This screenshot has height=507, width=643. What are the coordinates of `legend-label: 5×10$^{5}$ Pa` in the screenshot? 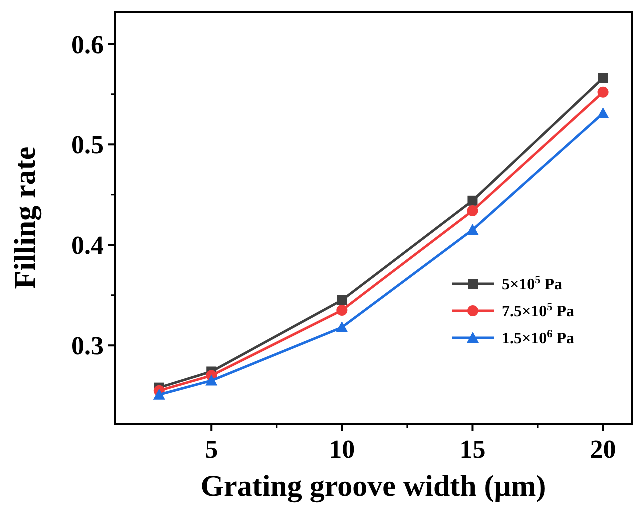 It's located at (532, 284).